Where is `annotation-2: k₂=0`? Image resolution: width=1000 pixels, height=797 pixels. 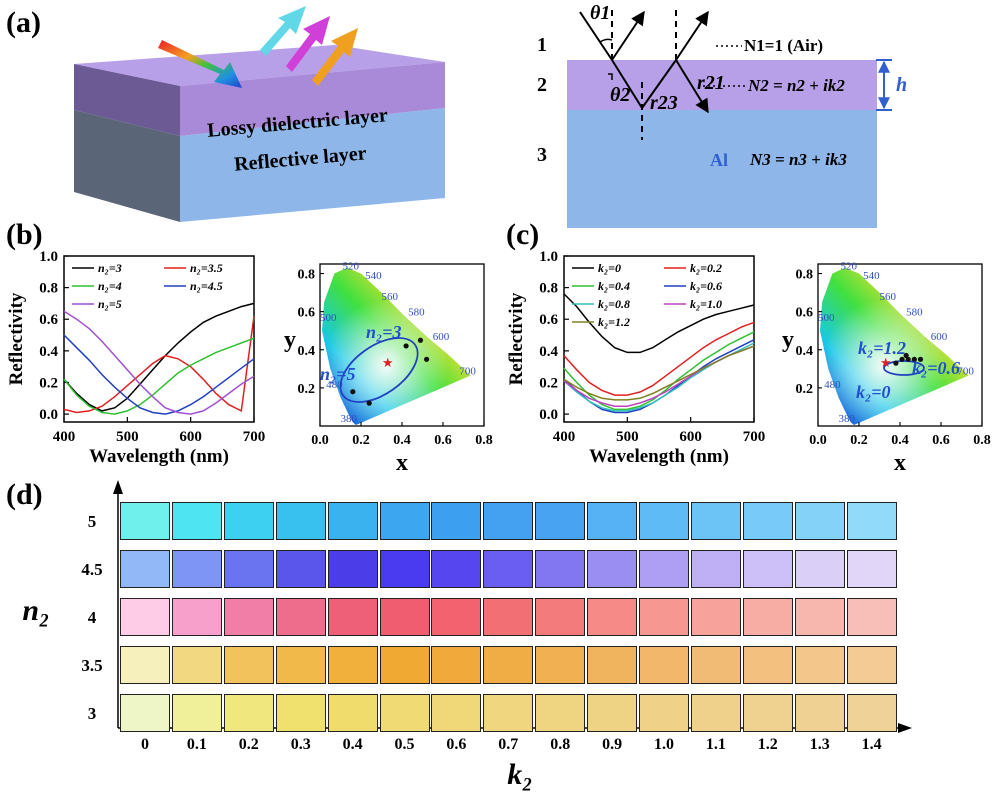
annotation-2: k₂=0 is located at coordinates (873, 392).